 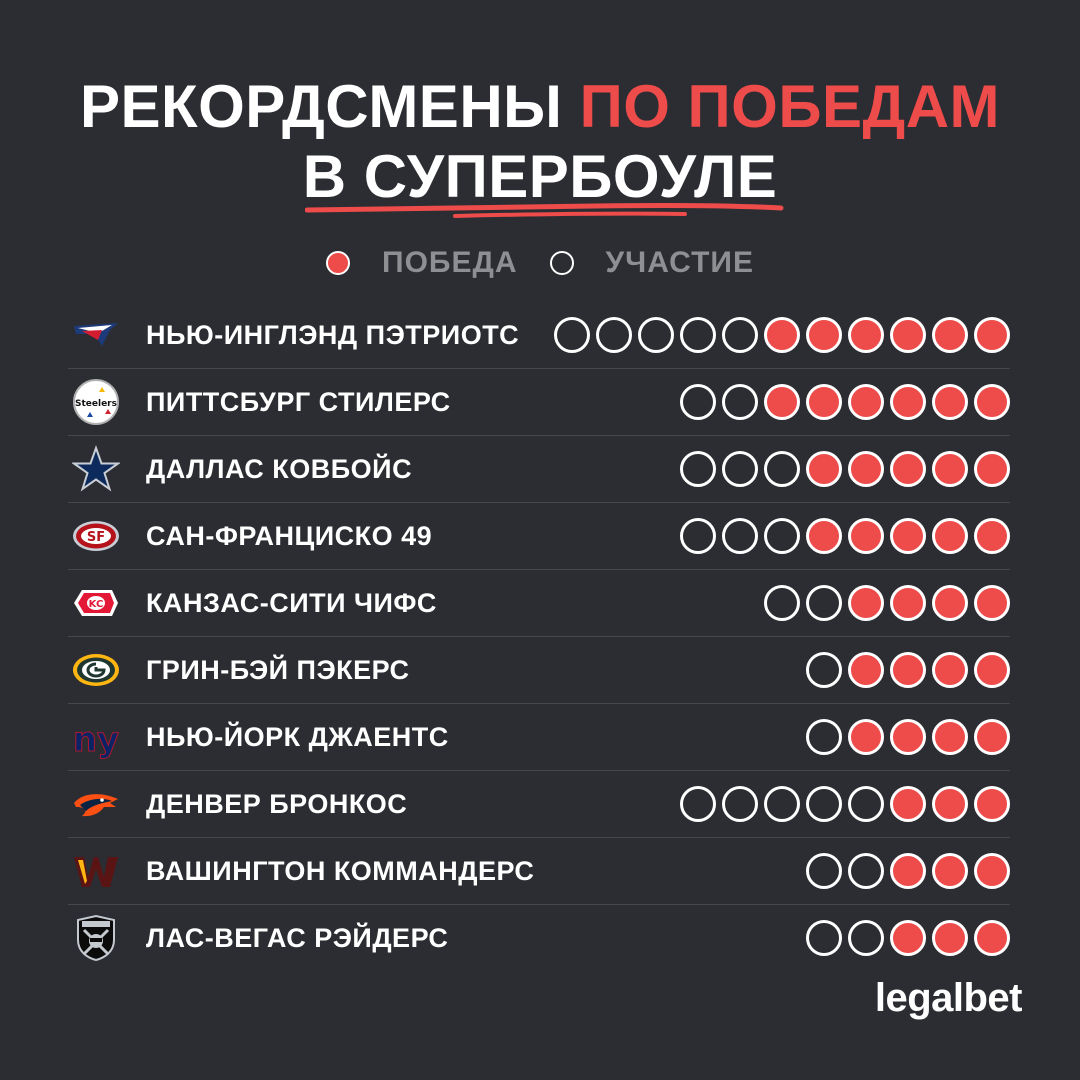 What do you see at coordinates (329, 106) in the screenshot?
I see `title-white-part: РЕКОРДСМЕНЫ` at bounding box center [329, 106].